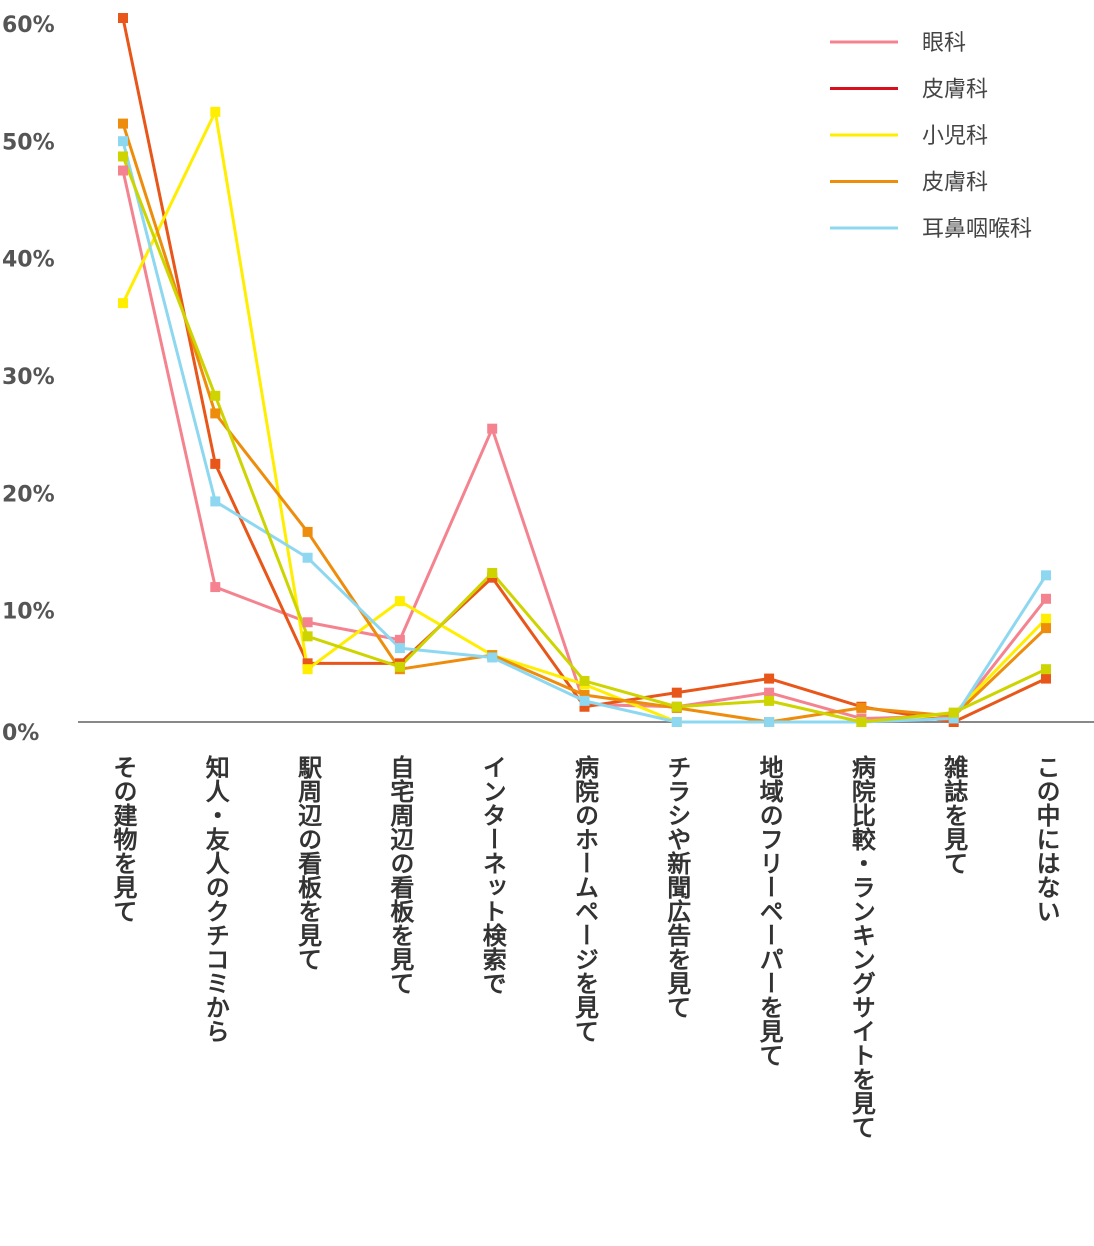  What do you see at coordinates (977, 229) in the screenshot?
I see `legend-label: 耳鼻咽喉科` at bounding box center [977, 229].